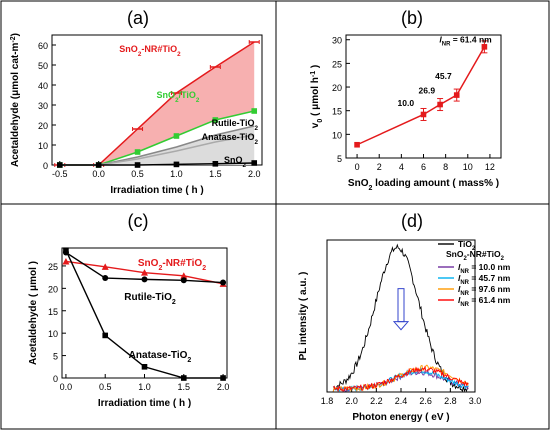 Image resolution: width=550 pixels, height=430 pixels. What do you see at coordinates (484, 268) in the screenshot?
I see `legend-label: lNR = 10.0 nm` at bounding box center [484, 268].